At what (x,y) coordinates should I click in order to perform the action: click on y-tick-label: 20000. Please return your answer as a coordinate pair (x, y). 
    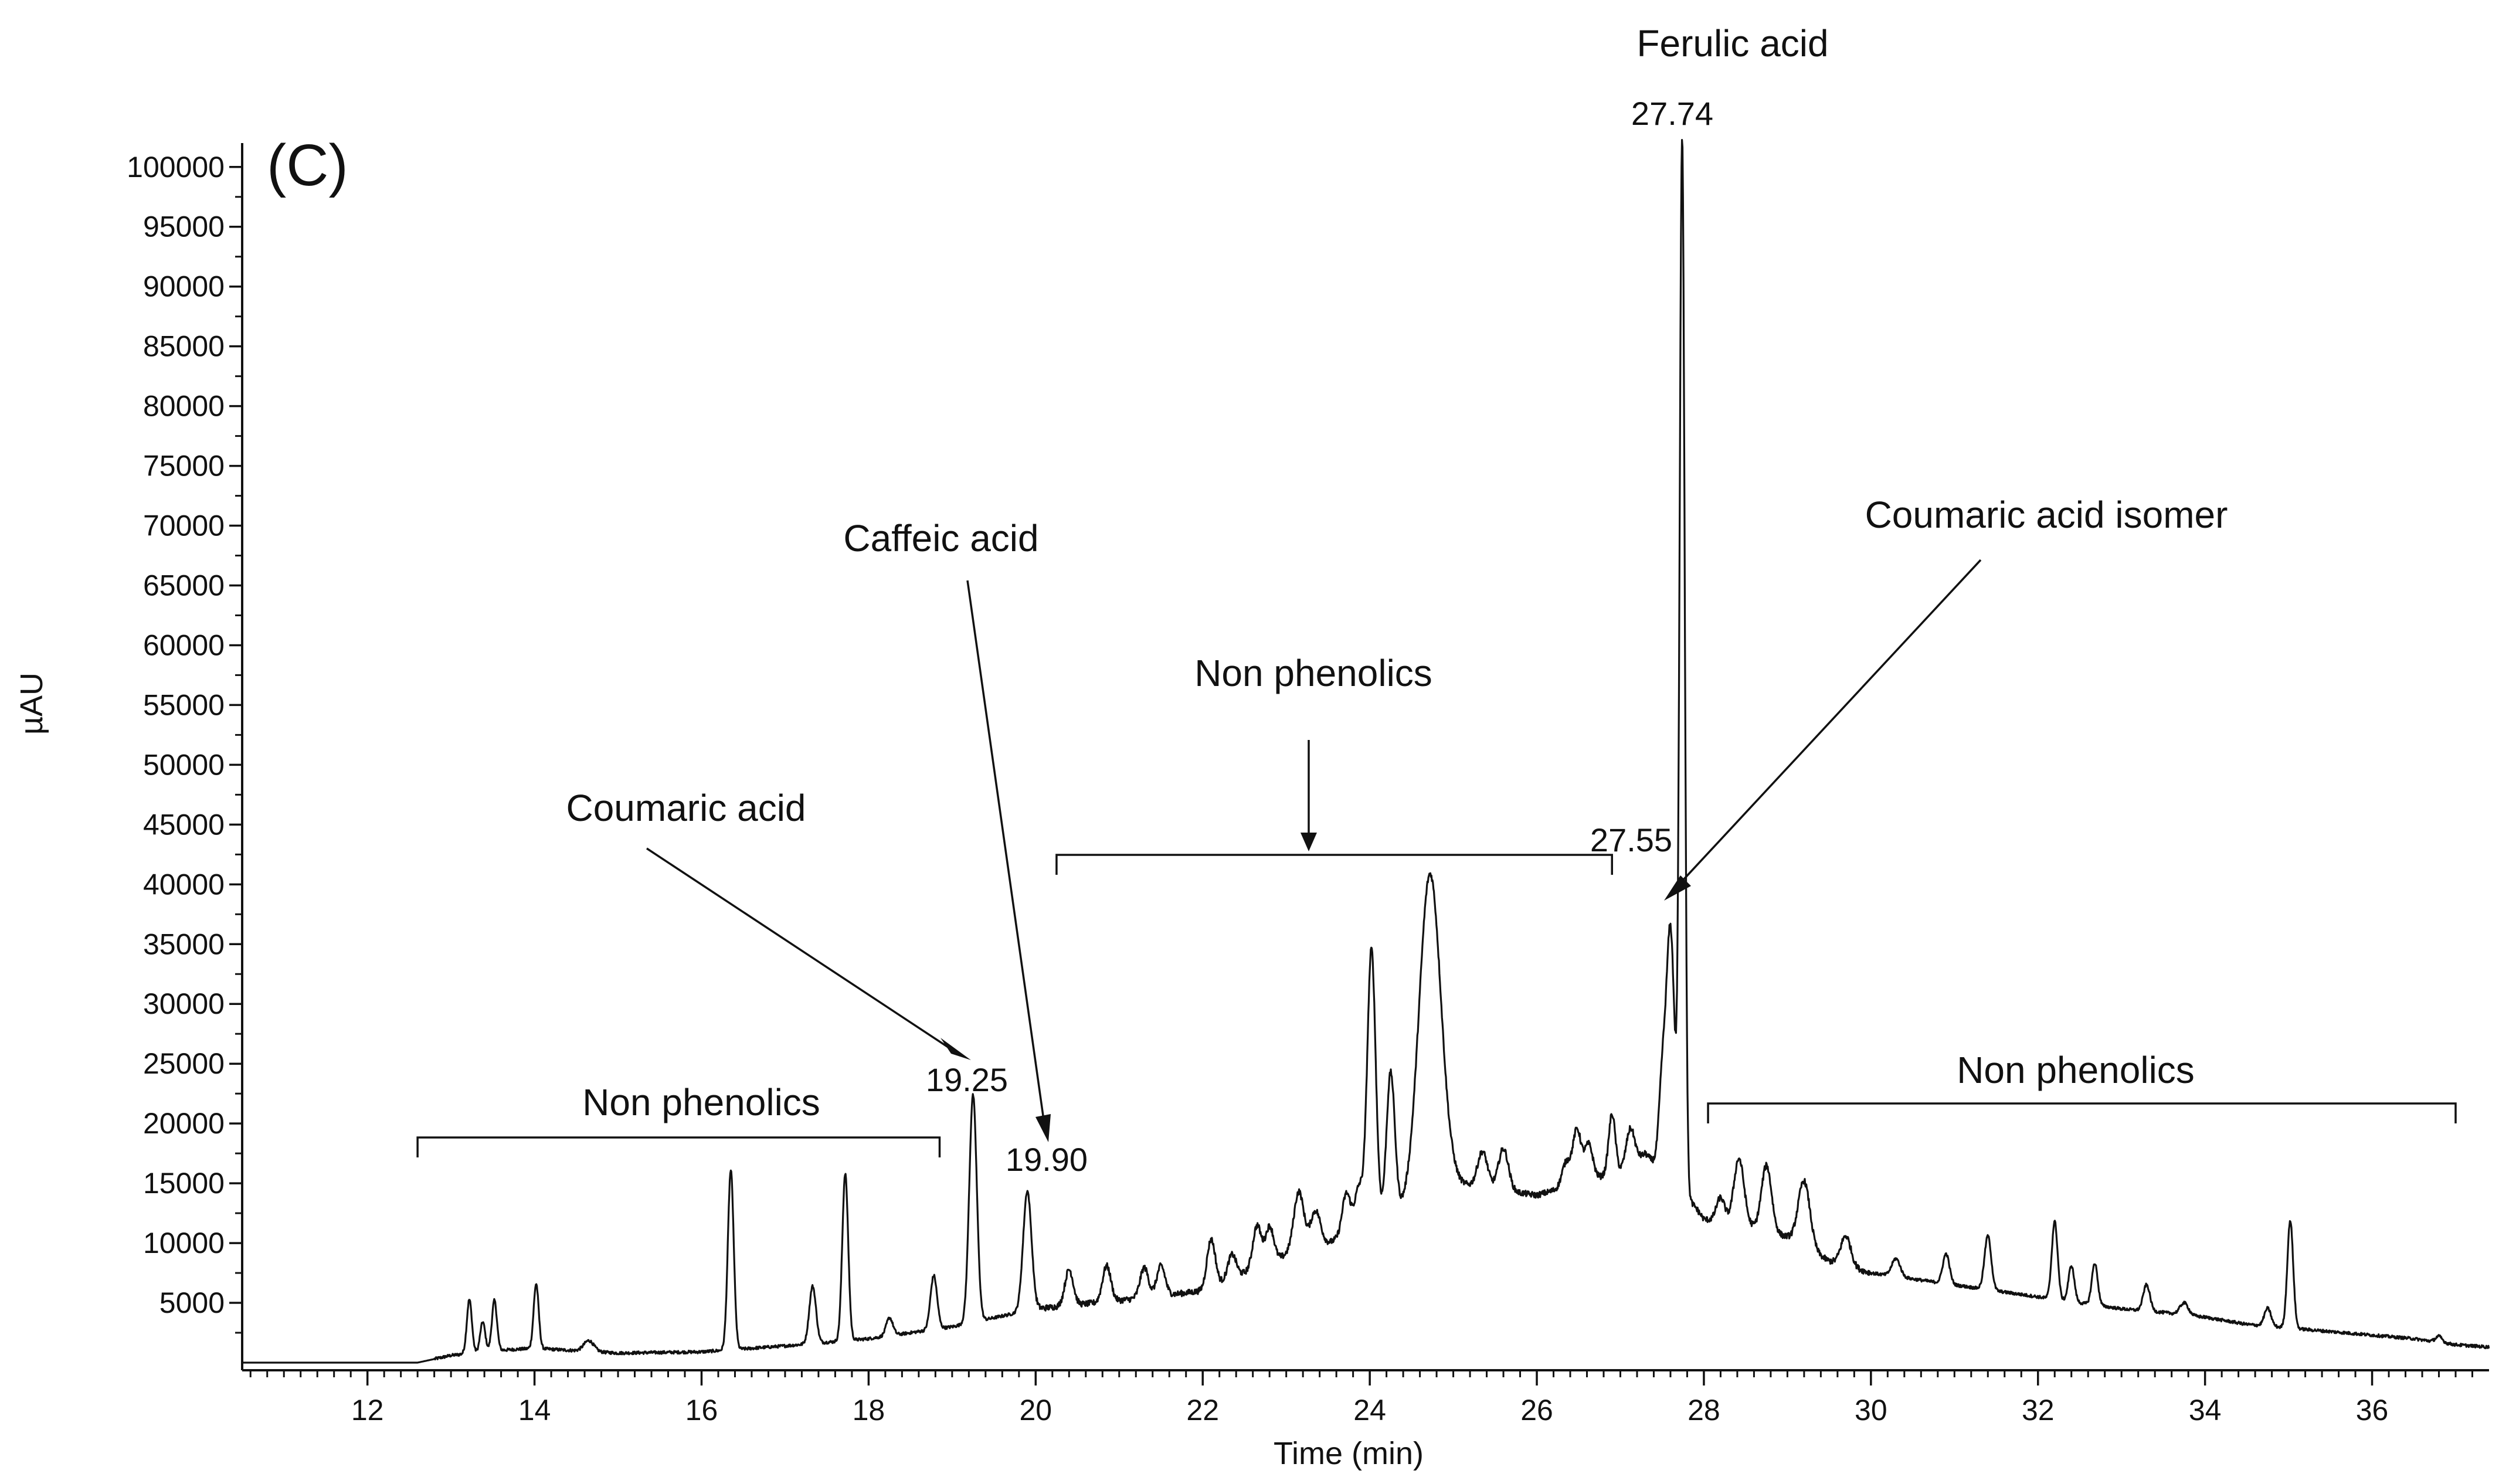
    Looking at the image, I should click on (184, 1123).